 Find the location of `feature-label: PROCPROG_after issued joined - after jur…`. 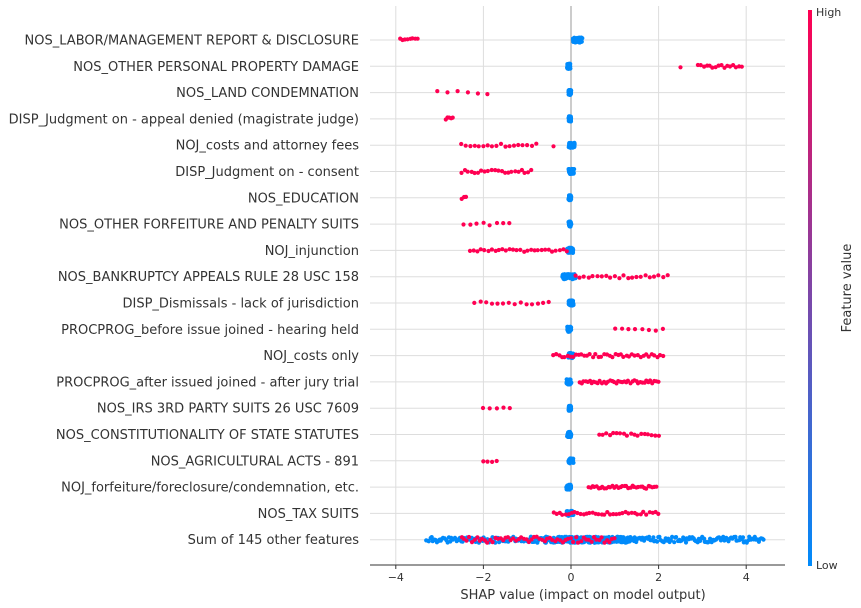

feature-label: PROCPROG_after issued joined - after jur… is located at coordinates (207, 382).